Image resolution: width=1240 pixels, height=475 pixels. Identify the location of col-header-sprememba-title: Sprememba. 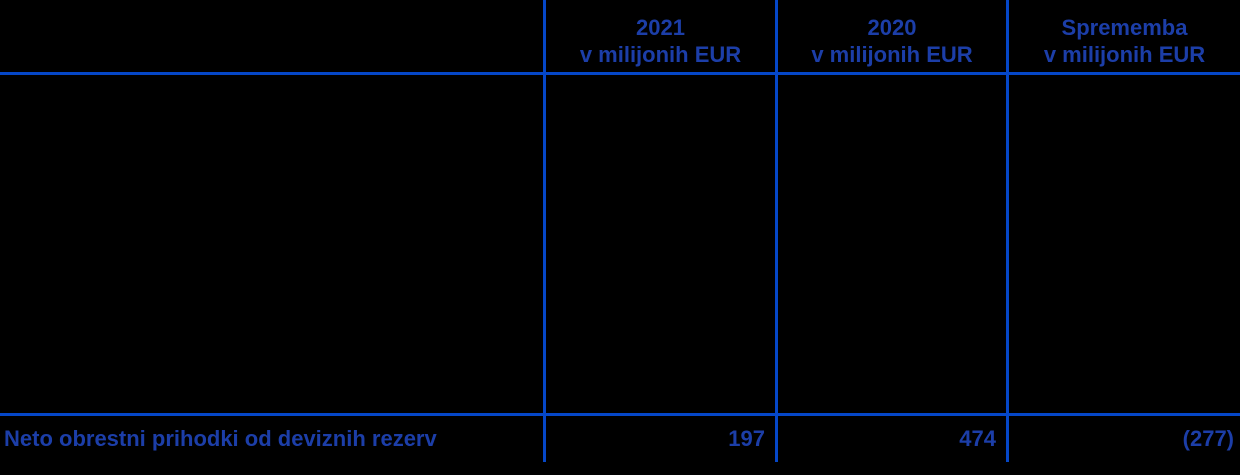
(1124, 27).